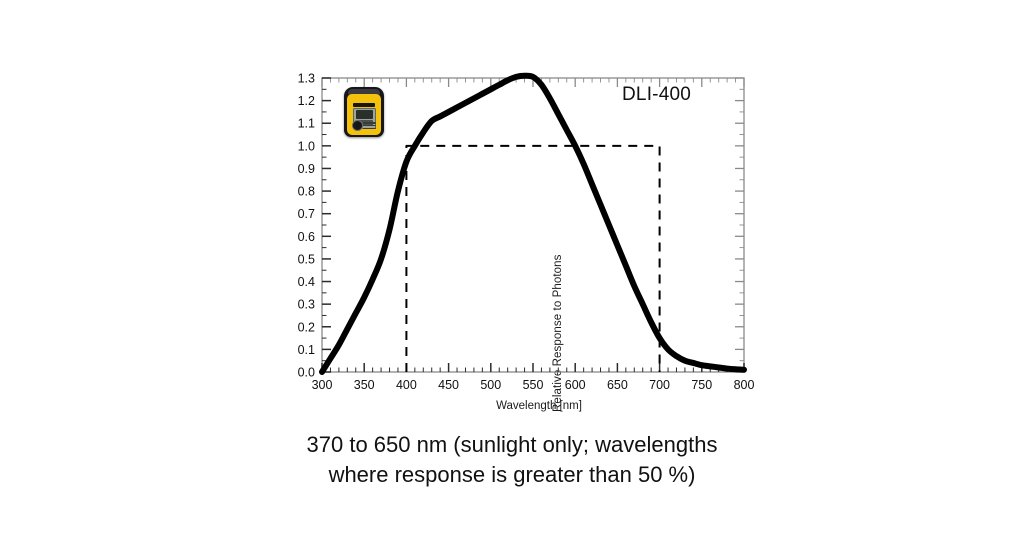 The width and height of the screenshot is (1024, 555). Describe the element at coordinates (306, 101) in the screenshot. I see `y-tick-label: 1.2` at that location.